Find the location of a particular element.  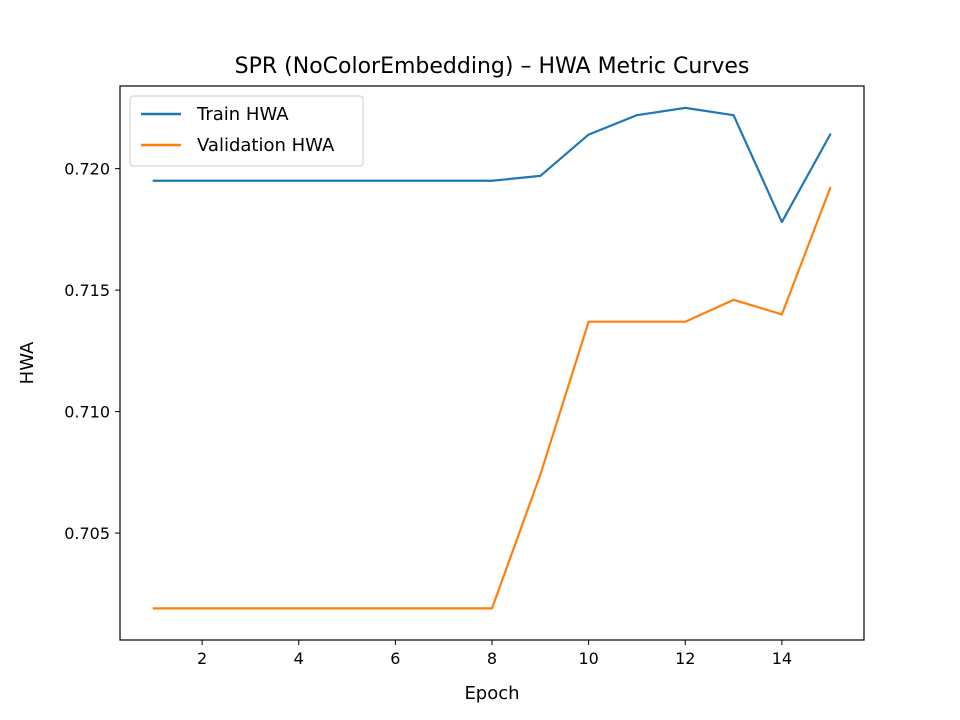

x-axis: 2 4 6 8 10 12 14 is located at coordinates (494, 654).